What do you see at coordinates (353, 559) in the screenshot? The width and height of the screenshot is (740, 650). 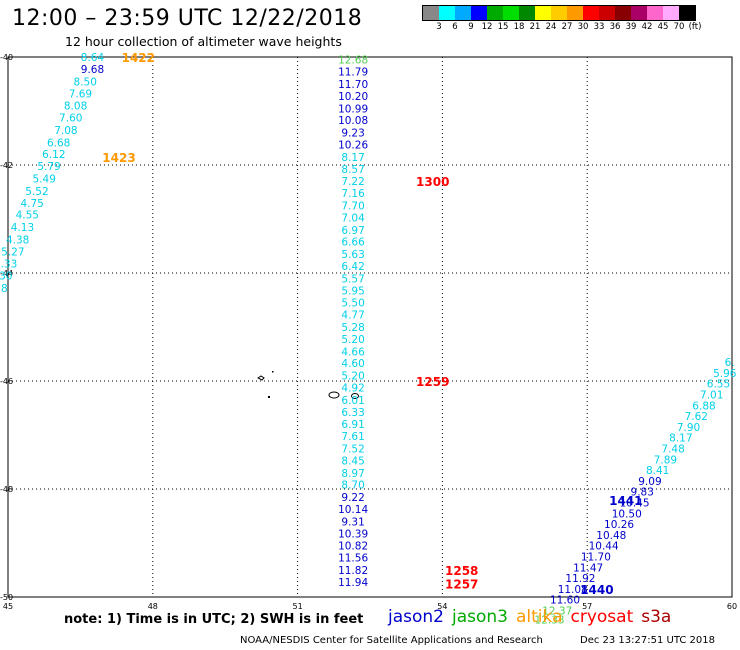 I see `wave-height-value: 11.56` at bounding box center [353, 559].